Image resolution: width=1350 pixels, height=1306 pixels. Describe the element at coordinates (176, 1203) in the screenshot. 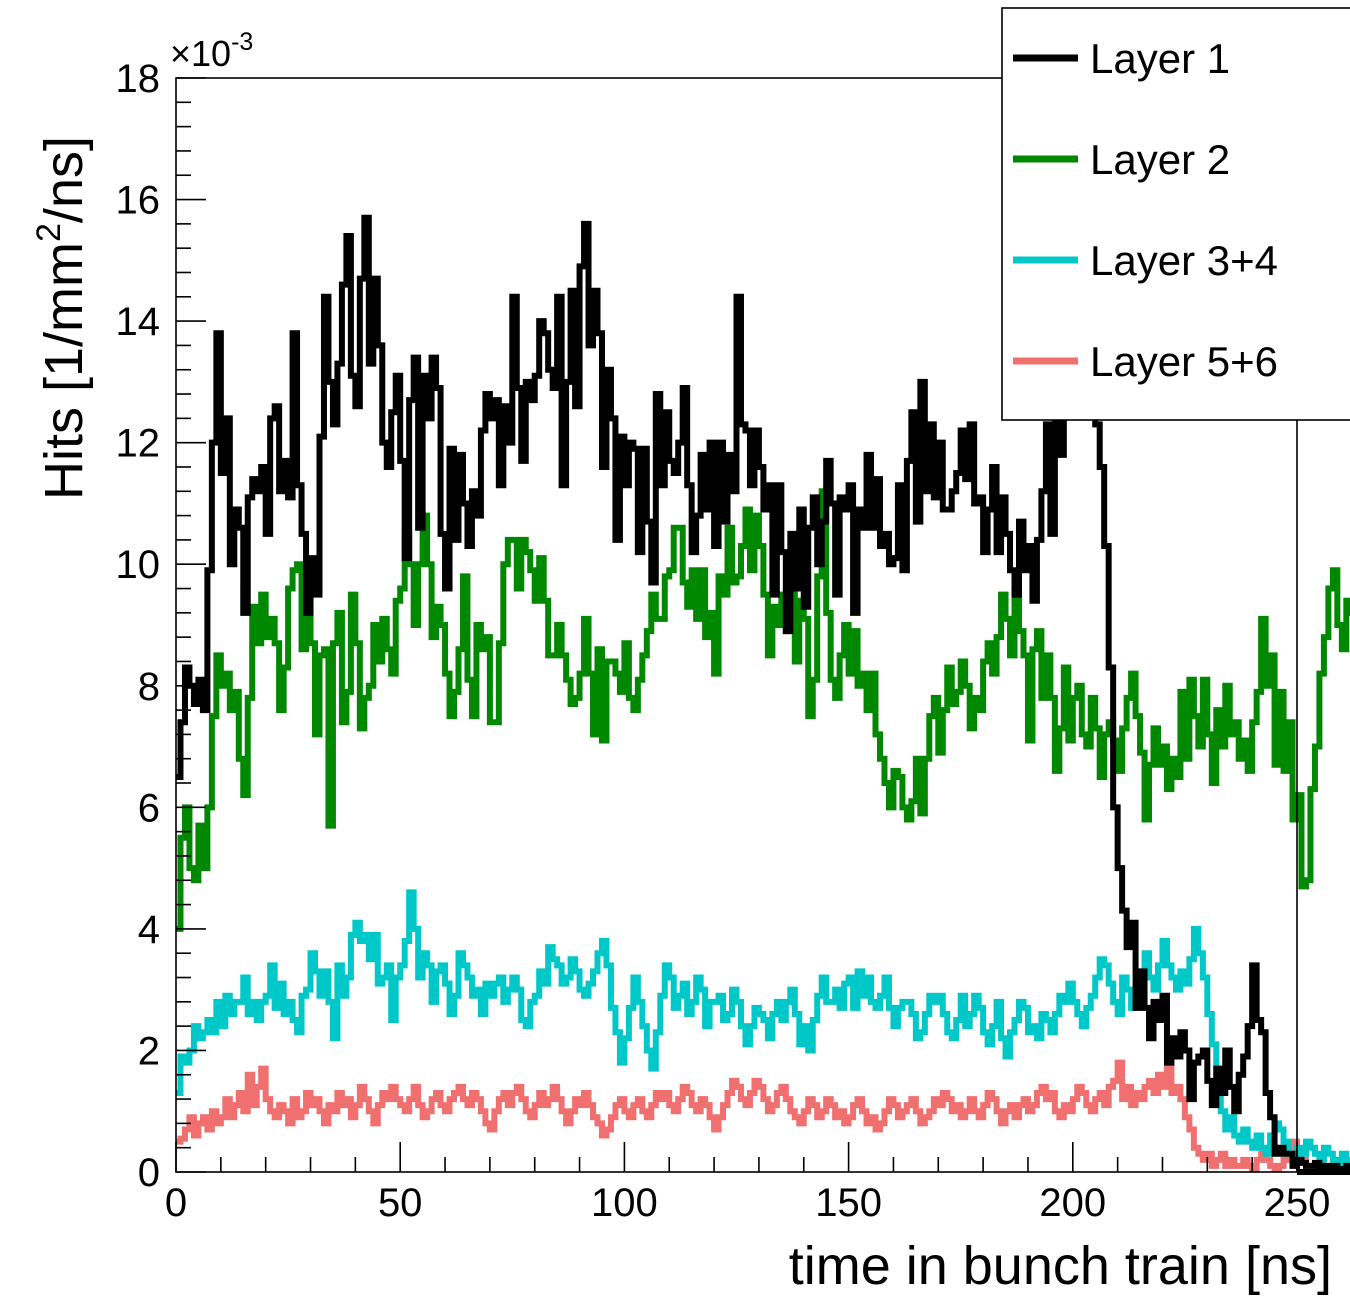

I see `x-tick-label: 0` at that location.